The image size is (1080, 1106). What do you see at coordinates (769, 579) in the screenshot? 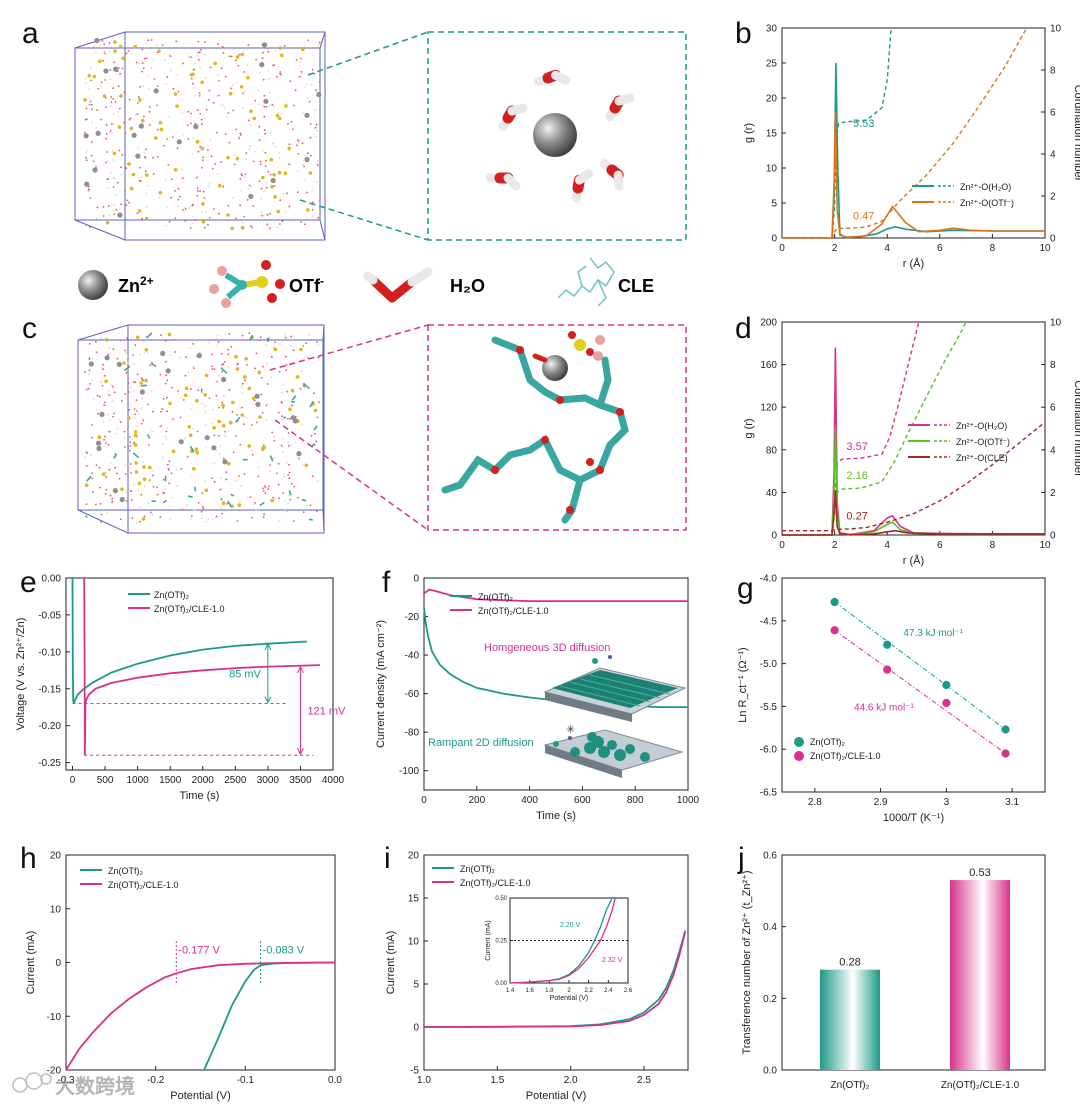
I see `y-tick-label: -4.0` at bounding box center [769, 579].